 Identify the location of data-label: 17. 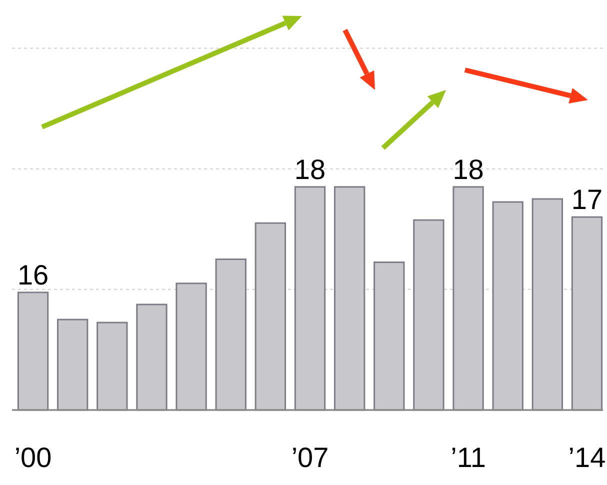
(587, 200).